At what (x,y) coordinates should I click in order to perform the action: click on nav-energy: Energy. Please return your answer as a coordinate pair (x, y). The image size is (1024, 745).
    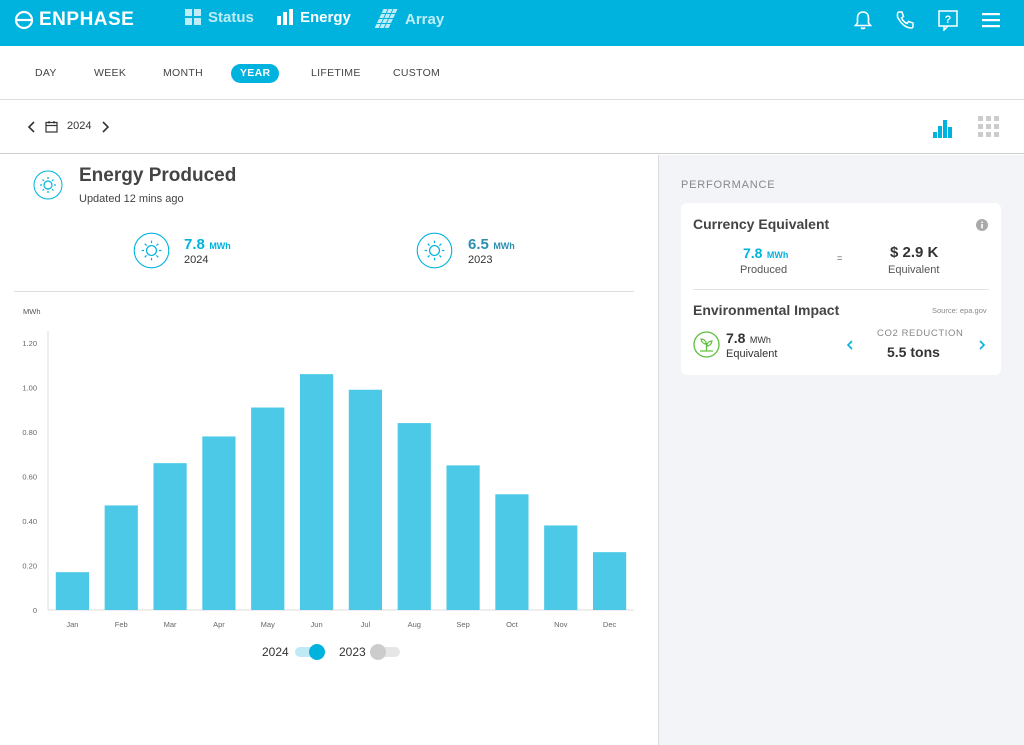
    Looking at the image, I should click on (313, 17).